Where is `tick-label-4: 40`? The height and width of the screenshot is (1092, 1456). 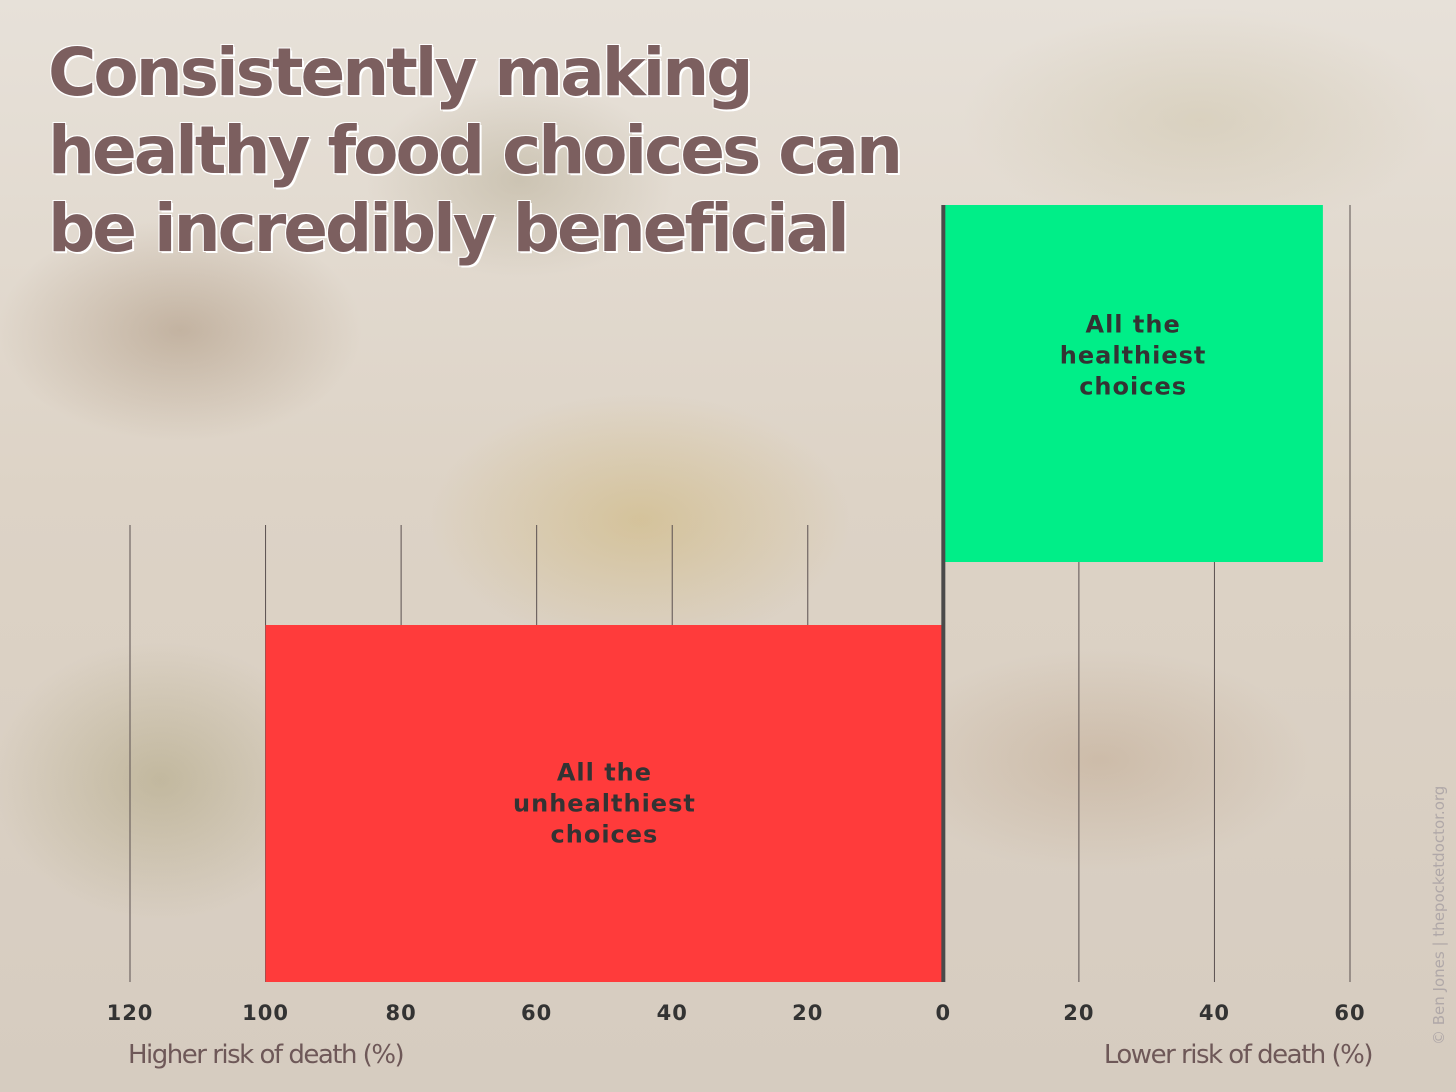
tick-label-4: 40 is located at coordinates (672, 1013).